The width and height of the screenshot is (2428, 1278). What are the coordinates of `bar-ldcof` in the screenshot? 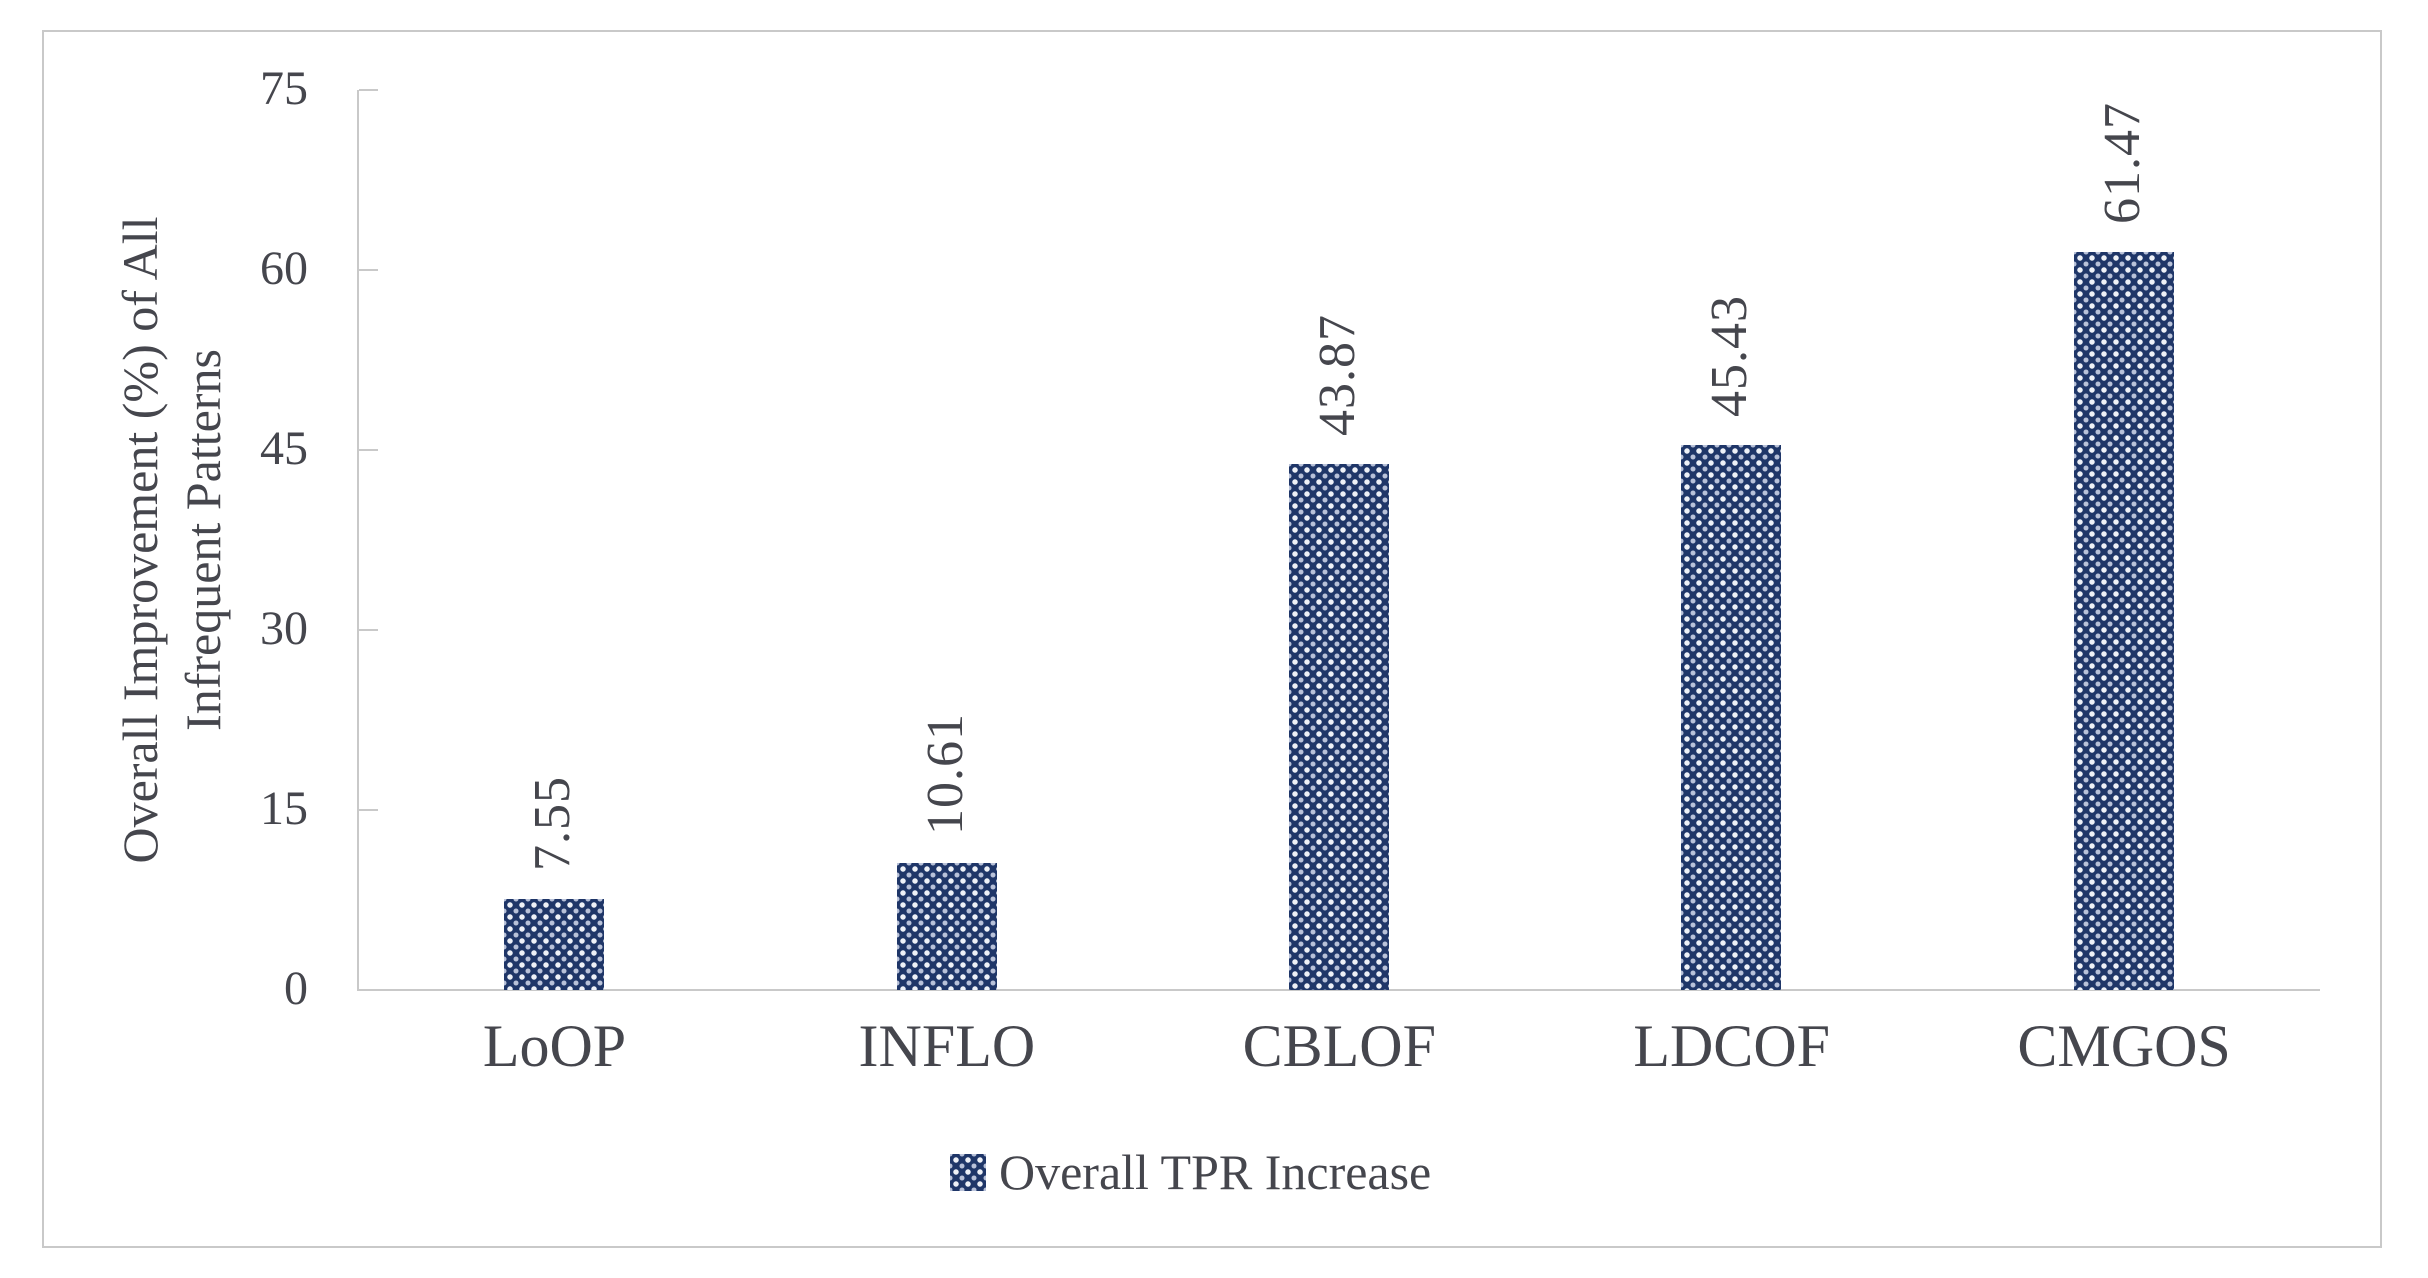 It's located at (1731, 717).